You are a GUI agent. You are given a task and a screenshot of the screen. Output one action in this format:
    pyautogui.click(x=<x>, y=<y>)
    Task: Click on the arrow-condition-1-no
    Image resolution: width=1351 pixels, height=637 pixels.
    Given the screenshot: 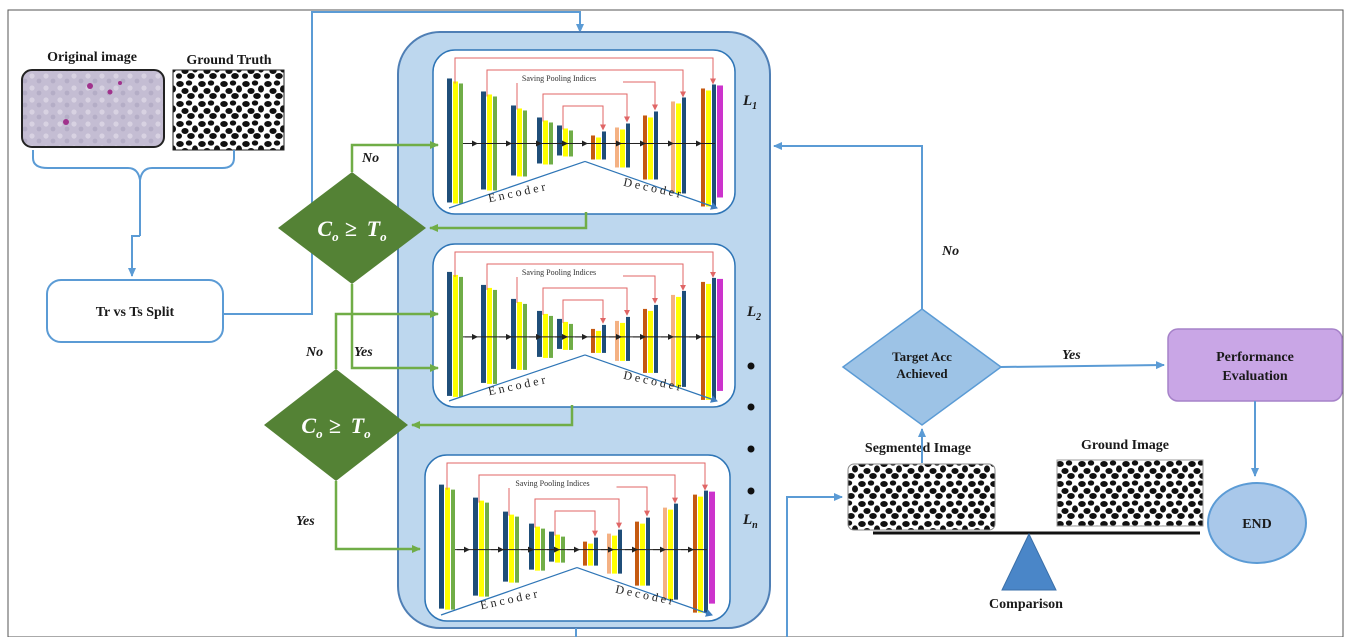 What is the action you would take?
    pyautogui.click(x=394, y=156)
    